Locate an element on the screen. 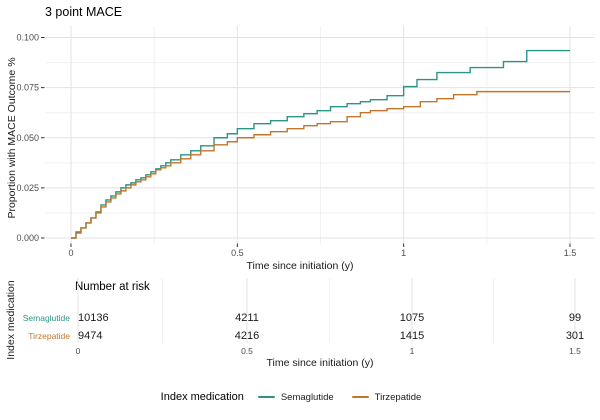 The image size is (600, 420). x-tick-label: 1.5 is located at coordinates (570, 253).